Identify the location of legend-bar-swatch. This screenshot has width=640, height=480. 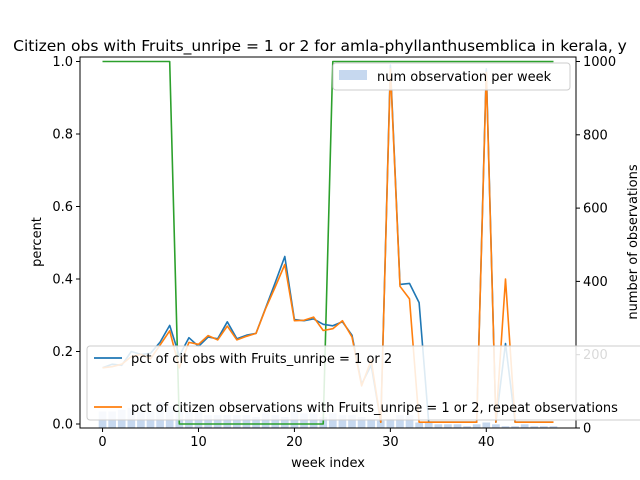
(353, 75).